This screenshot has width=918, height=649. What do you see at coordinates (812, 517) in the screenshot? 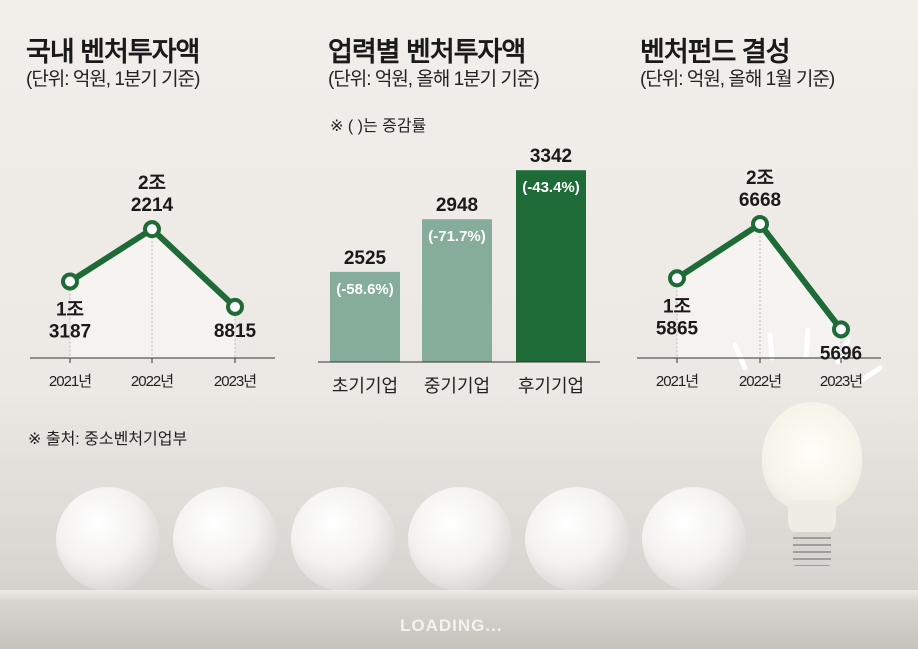
I see `lightbulb-neck` at bounding box center [812, 517].